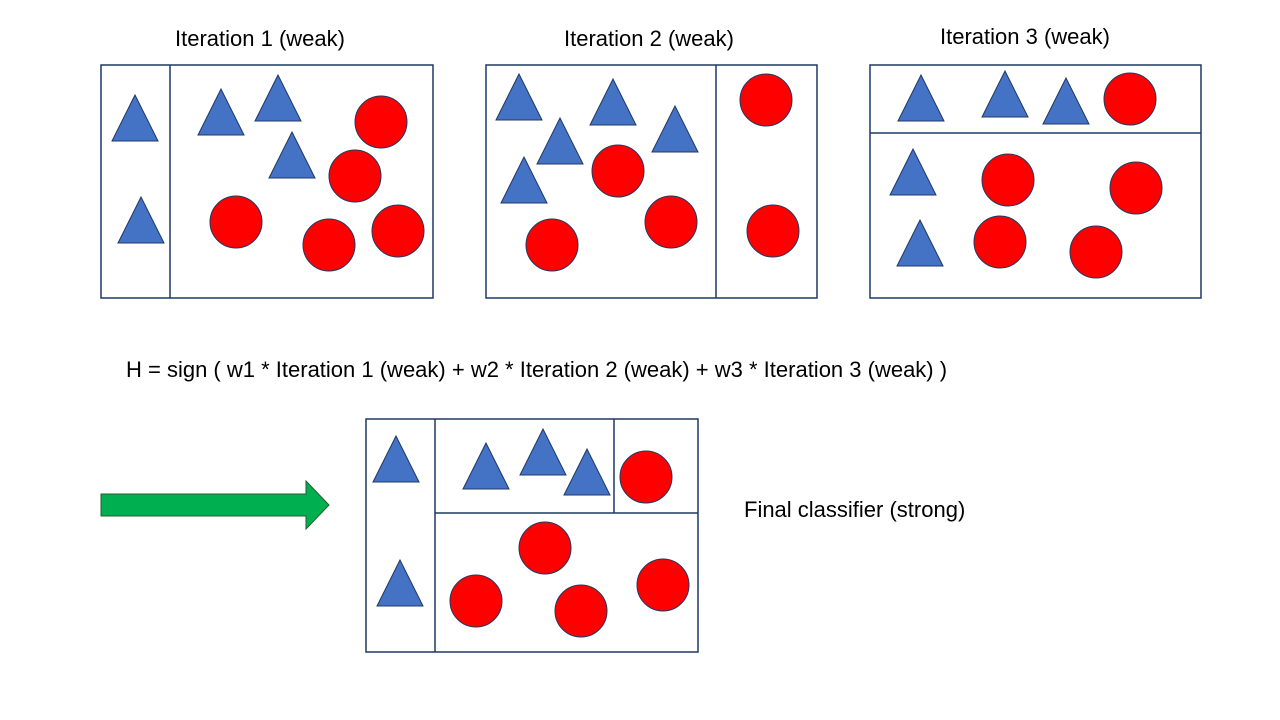 This screenshot has height=720, width=1280. What do you see at coordinates (855, 509) in the screenshot?
I see `final-classifier-label: Final classifier (strong)` at bounding box center [855, 509].